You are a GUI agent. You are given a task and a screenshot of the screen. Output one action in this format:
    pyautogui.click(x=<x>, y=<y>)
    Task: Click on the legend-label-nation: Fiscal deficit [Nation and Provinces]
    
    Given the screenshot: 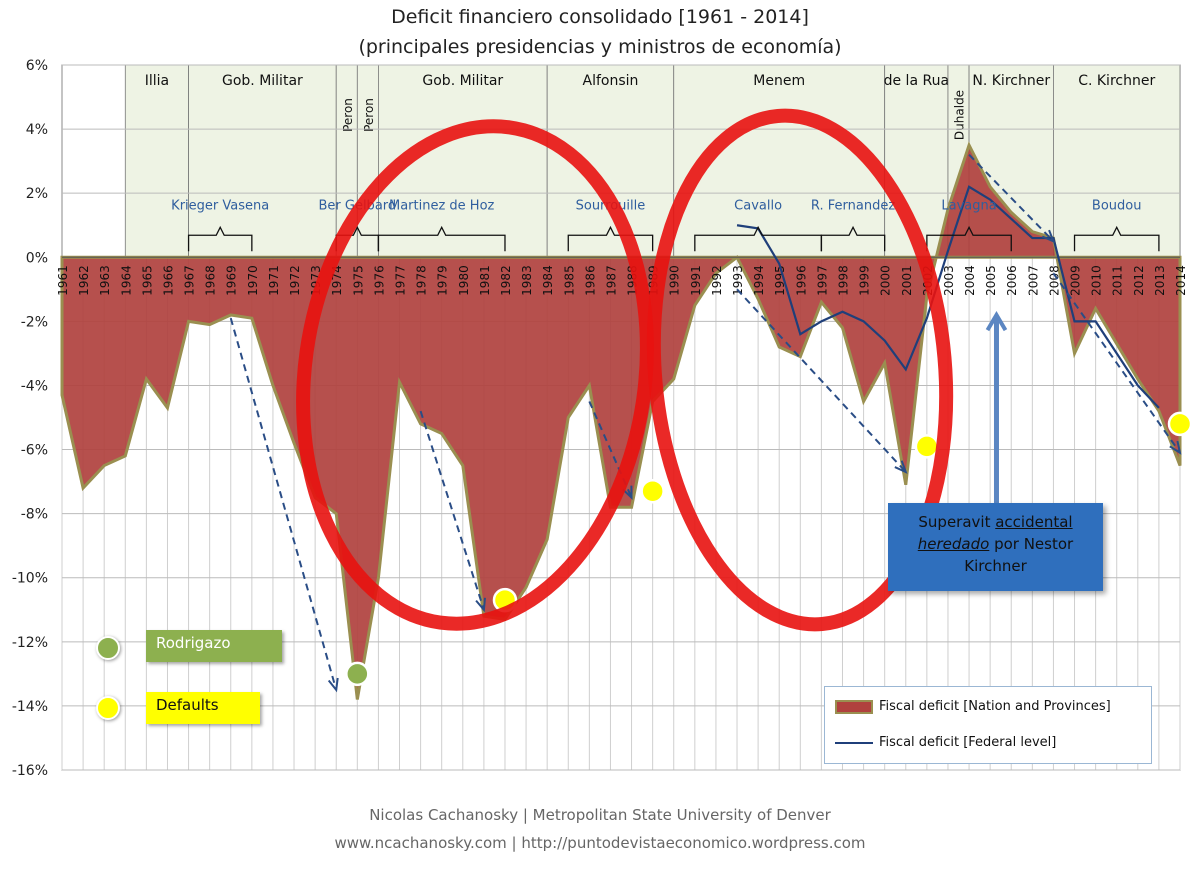 What is the action you would take?
    pyautogui.click(x=995, y=706)
    